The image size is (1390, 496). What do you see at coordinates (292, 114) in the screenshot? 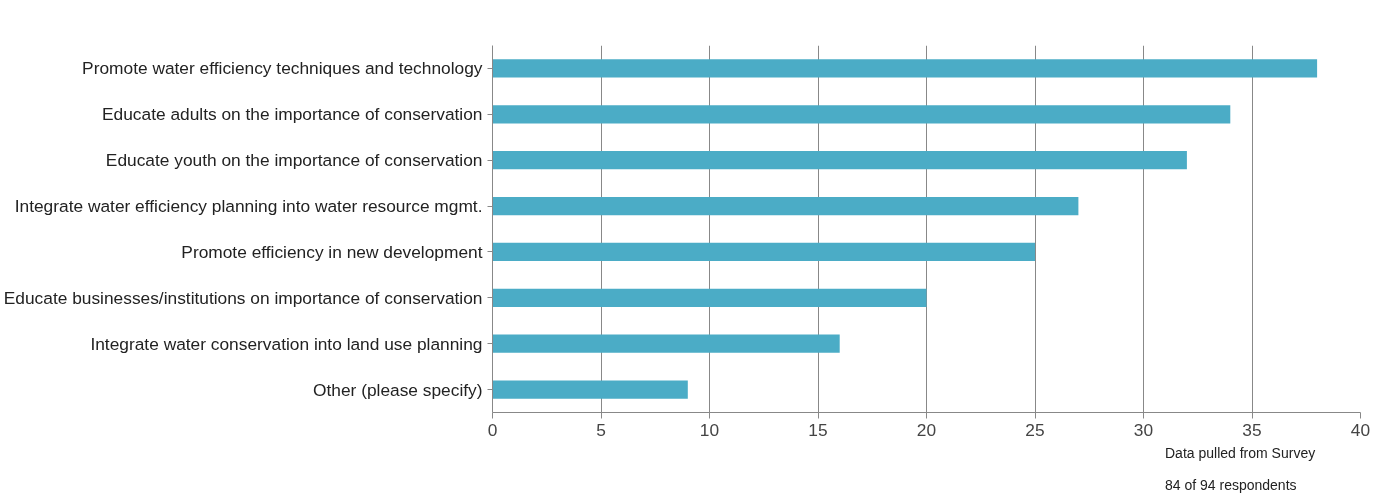
I see `y-tick-label: Educate adults on the importance of conservation` at bounding box center [292, 114].